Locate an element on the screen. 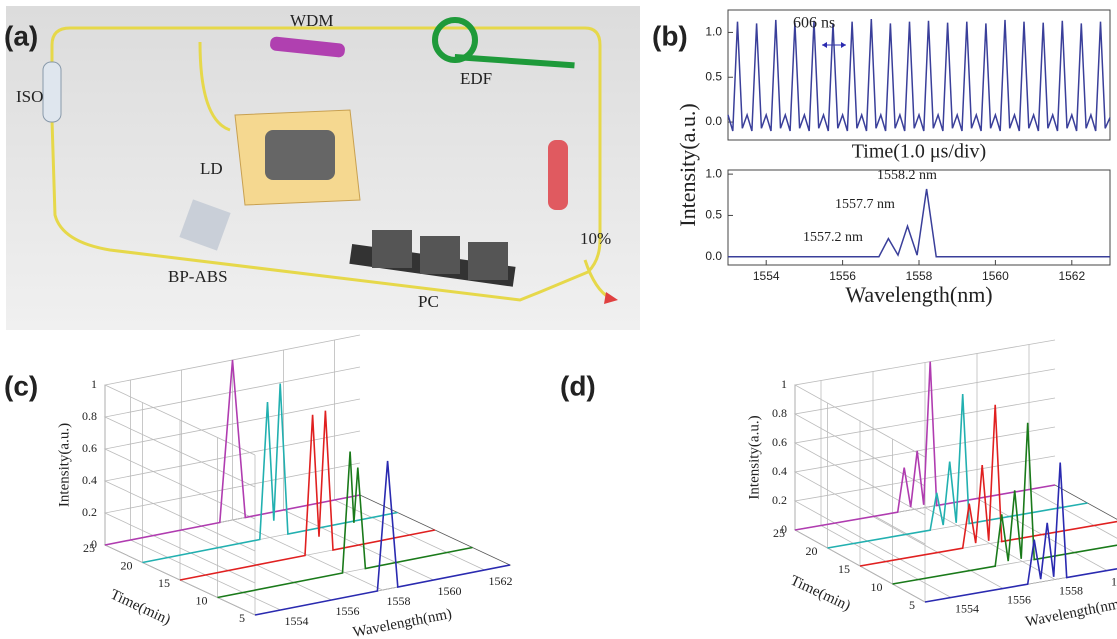 The height and width of the screenshot is (639, 1117). y-axis-label: Intensity(a.u.) is located at coordinates (687, 164).